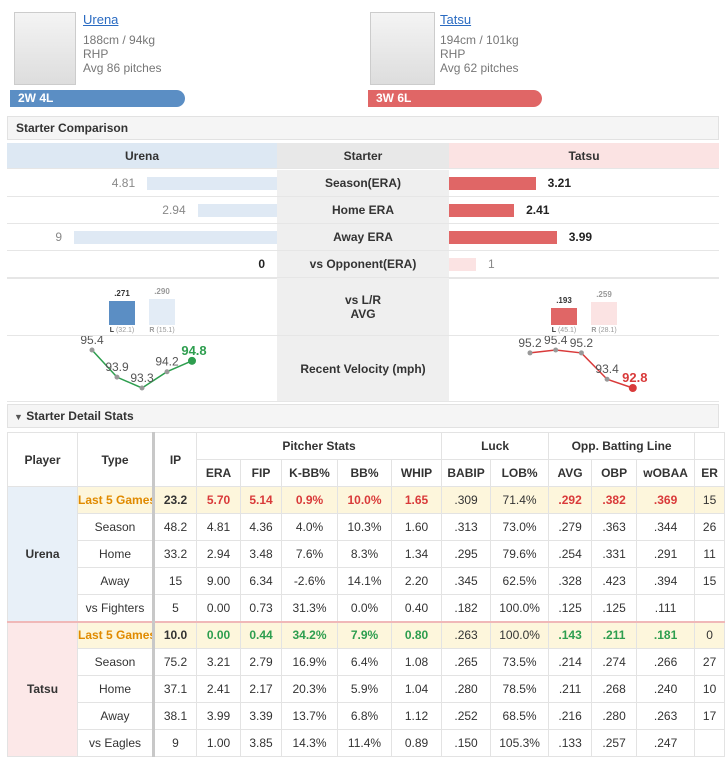  What do you see at coordinates (309, 500) in the screenshot?
I see `stat-cell: 0.9%` at bounding box center [309, 500].